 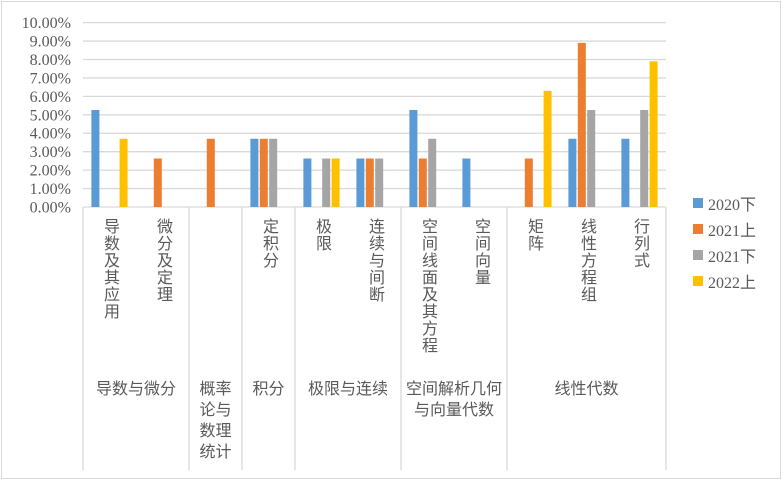 I want to click on bar-2020下-空间线面及其方程, so click(x=413, y=158).